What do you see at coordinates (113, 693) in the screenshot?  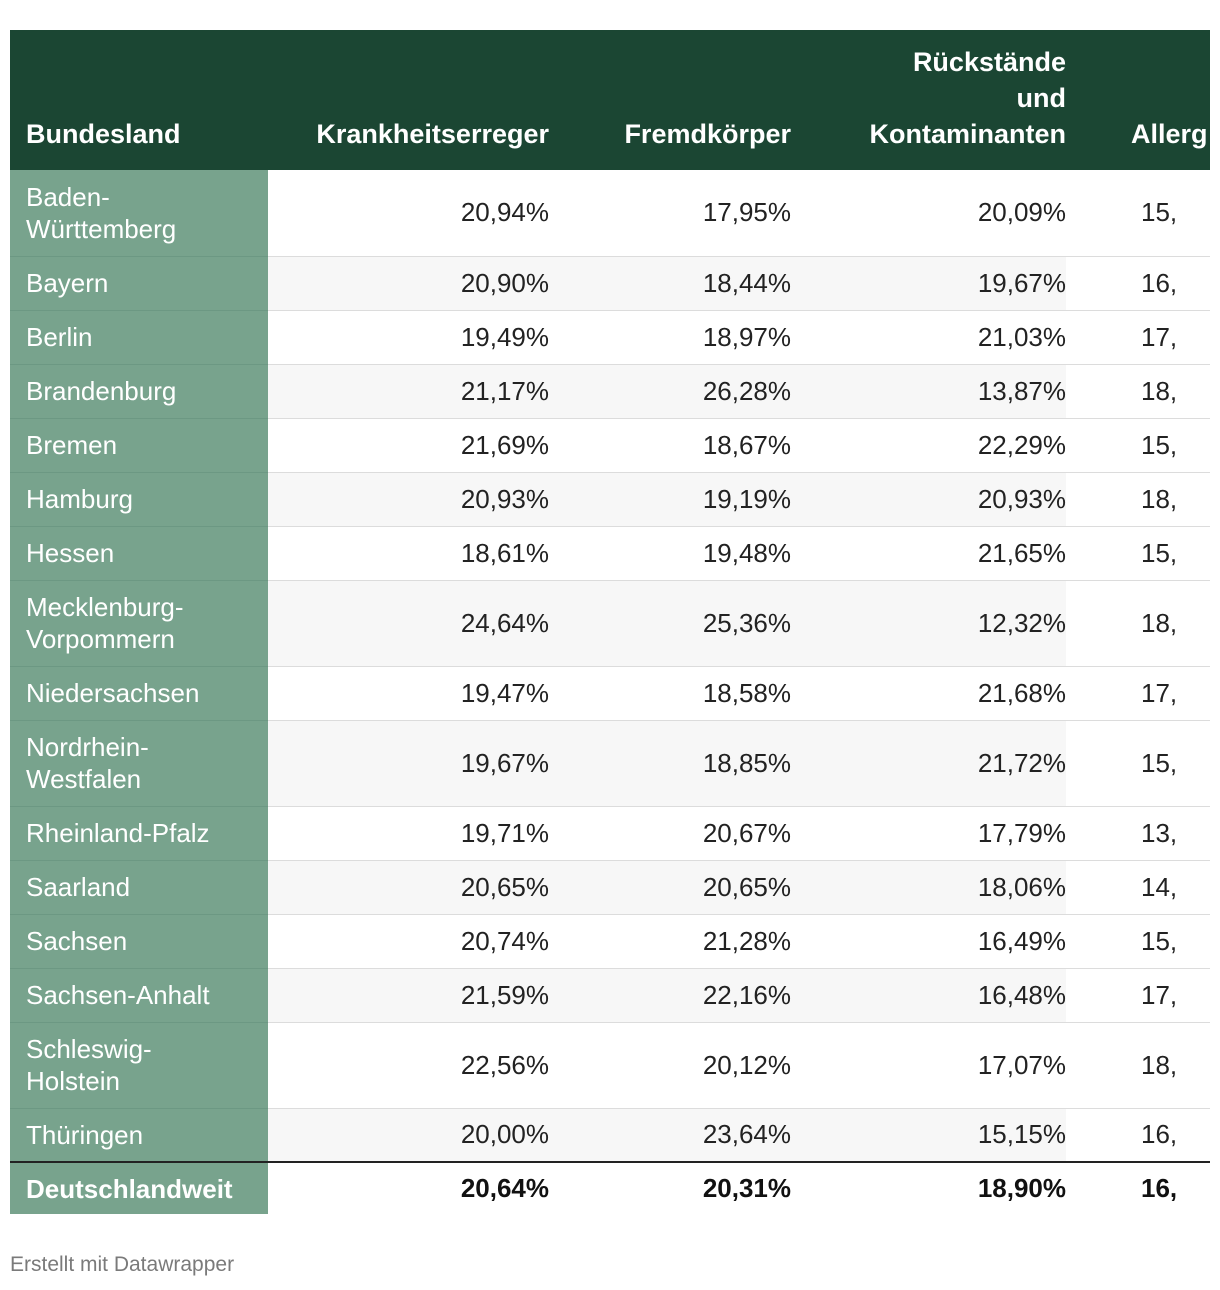 I see `row-label-line: Niedersachsen` at bounding box center [113, 693].